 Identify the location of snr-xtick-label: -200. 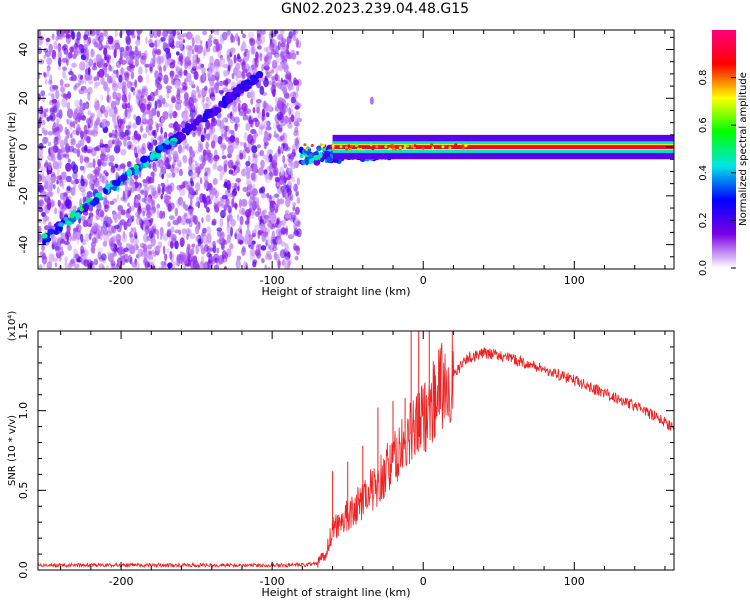
(121, 581).